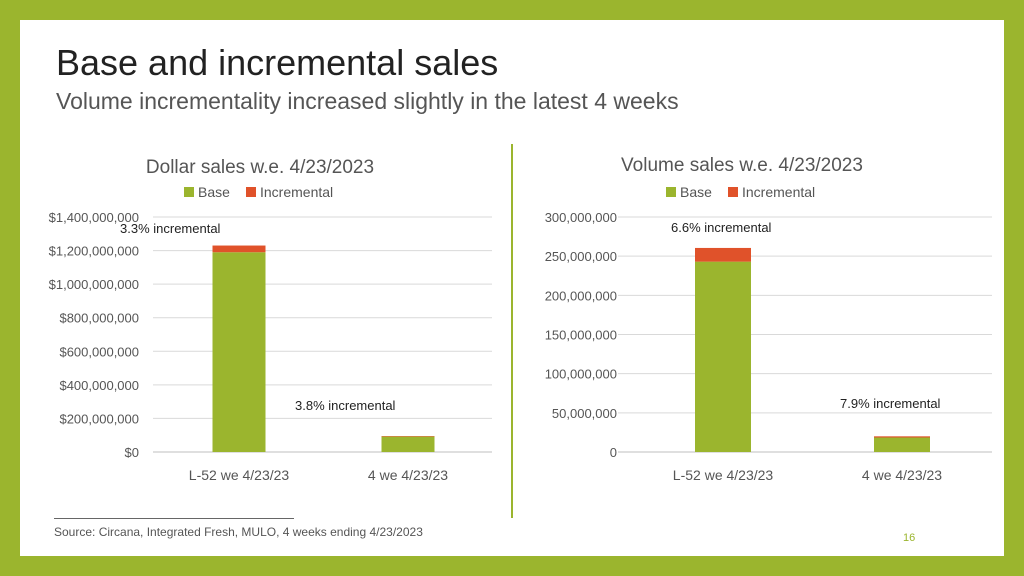 This screenshot has height=576, width=1024. I want to click on chart1-annotation: 3.3% incremental, so click(170, 228).